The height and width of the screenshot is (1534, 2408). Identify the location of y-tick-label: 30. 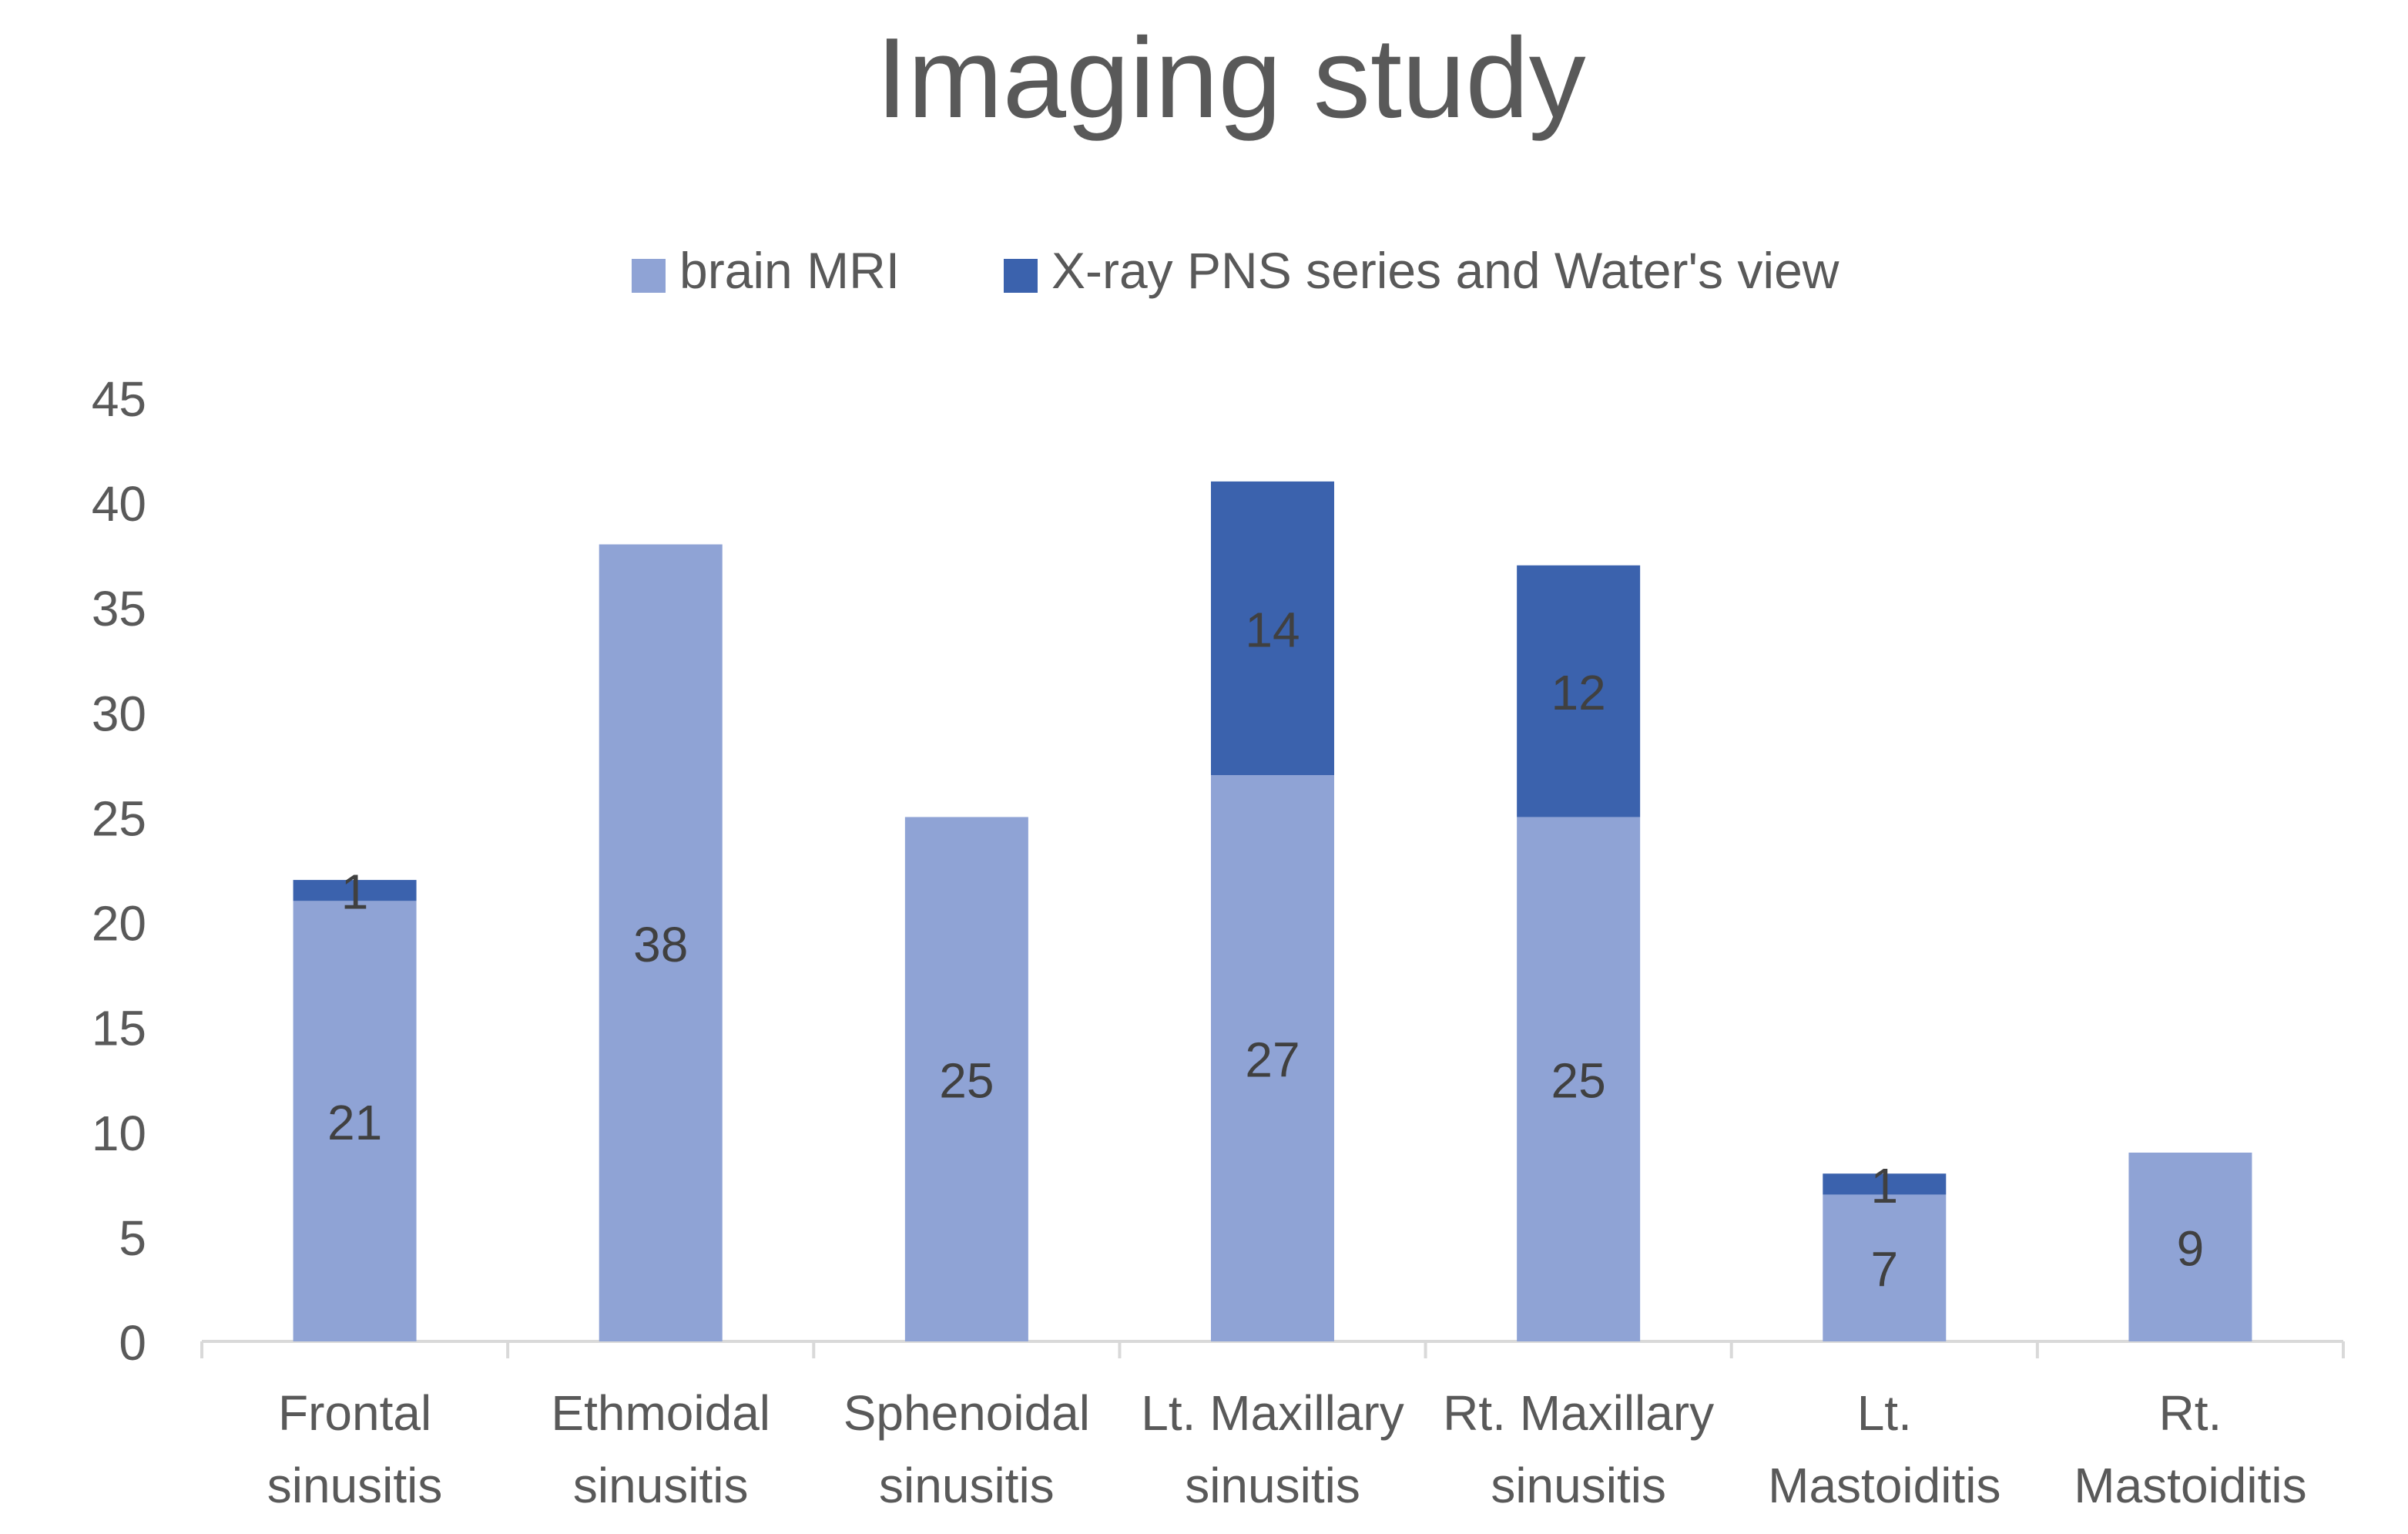
(119, 713).